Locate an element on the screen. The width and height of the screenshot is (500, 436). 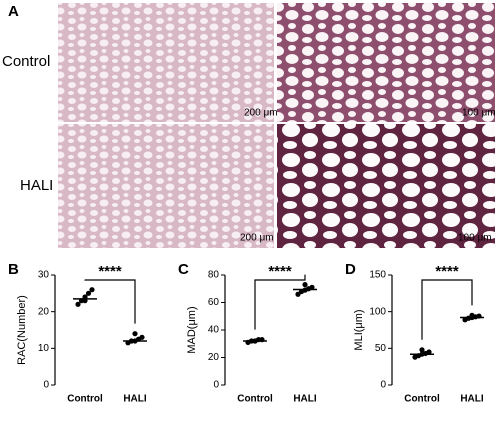
panel-label: A is located at coordinates (13, 11).